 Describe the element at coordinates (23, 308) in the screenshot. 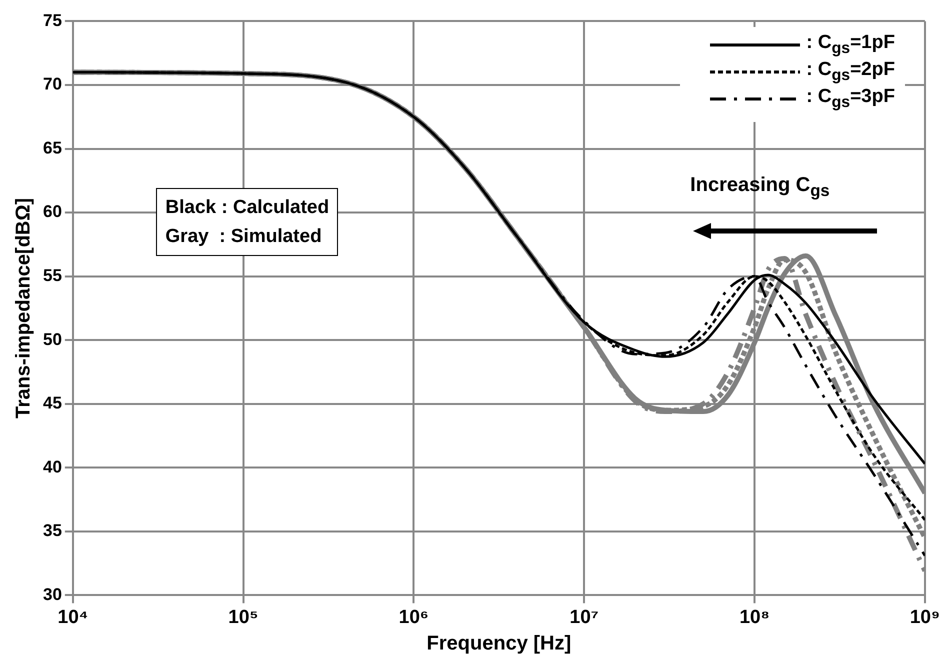

I see `y-axis-title: Trans-impedance[dBΩ]` at that location.